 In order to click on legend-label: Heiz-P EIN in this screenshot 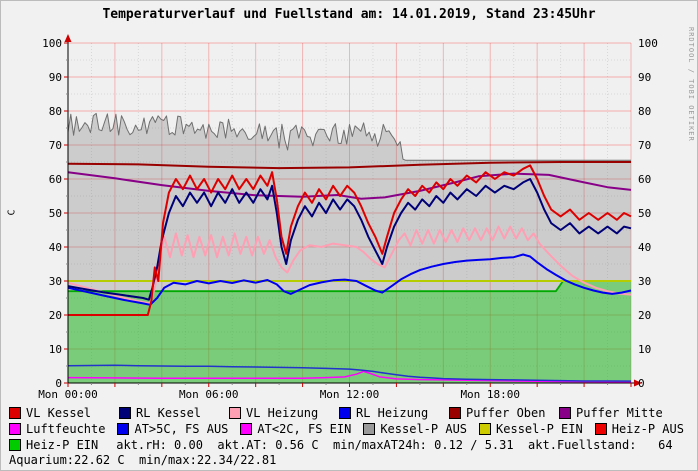, I will do `click(62, 445)`.